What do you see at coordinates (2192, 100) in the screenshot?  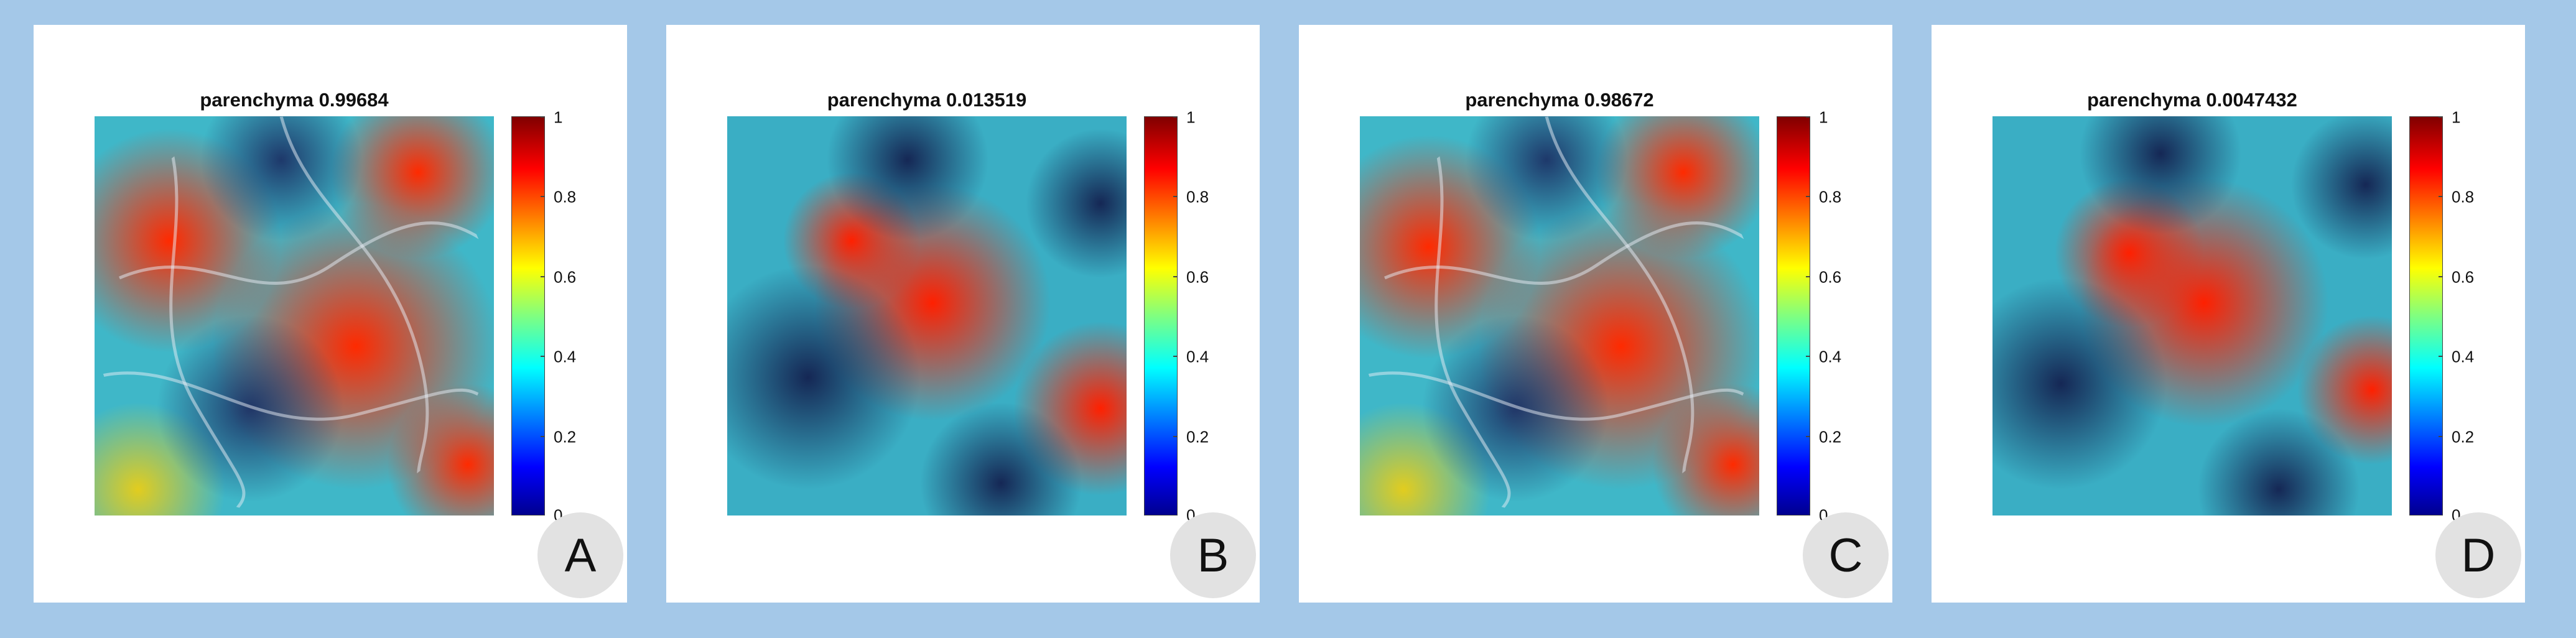 I see `panel-title: parenchyma 0.0047432` at bounding box center [2192, 100].